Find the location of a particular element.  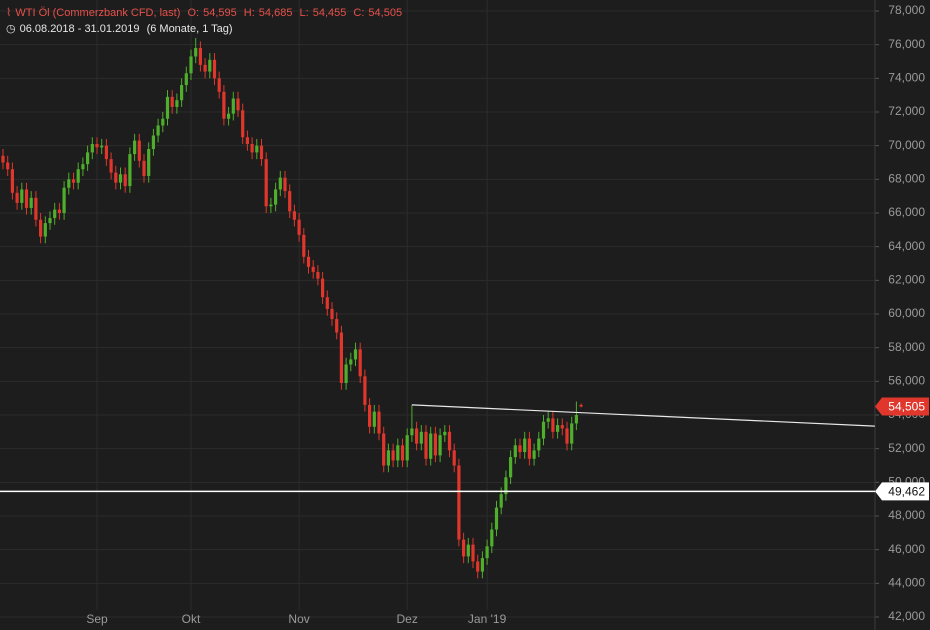

y-tick-label: 64,000 is located at coordinates (906, 246).